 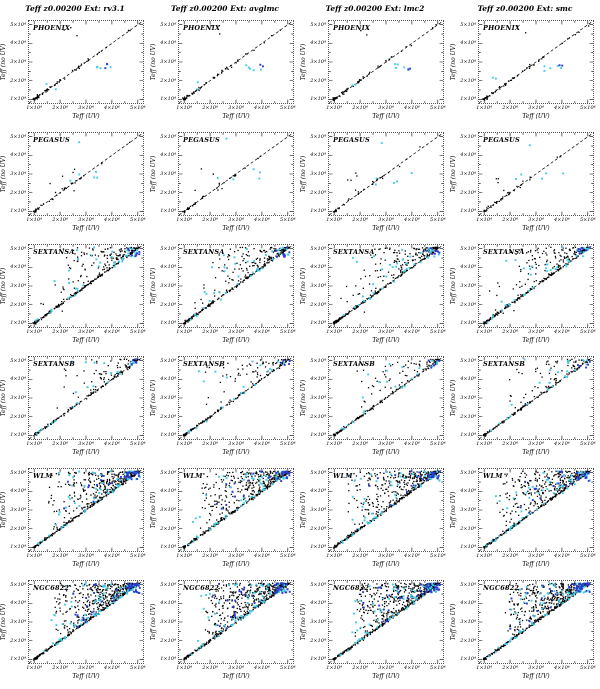 What do you see at coordinates (536, 622) in the screenshot?
I see `plot-area: NGC6822` at bounding box center [536, 622].